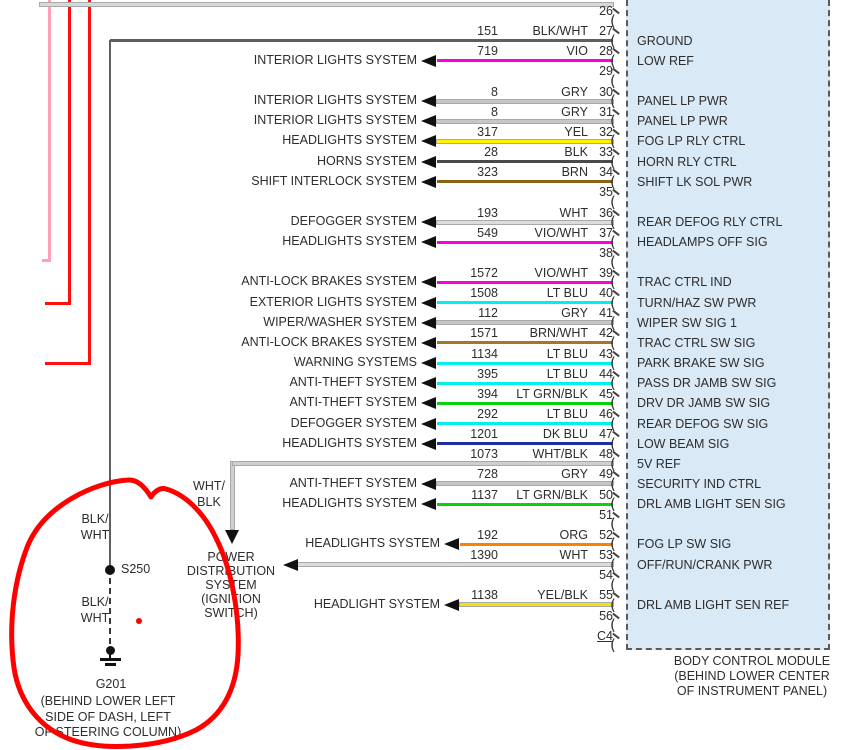 This screenshot has height=750, width=848. What do you see at coordinates (606, 474) in the screenshot?
I see `pin-number: 49` at bounding box center [606, 474].